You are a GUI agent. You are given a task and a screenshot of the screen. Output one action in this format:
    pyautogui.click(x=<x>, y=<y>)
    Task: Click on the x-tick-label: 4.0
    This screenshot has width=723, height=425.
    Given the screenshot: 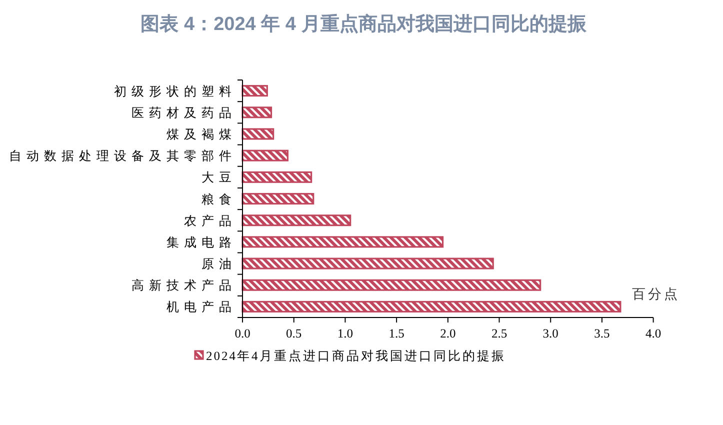 What is the action you would take?
    pyautogui.click(x=653, y=333)
    